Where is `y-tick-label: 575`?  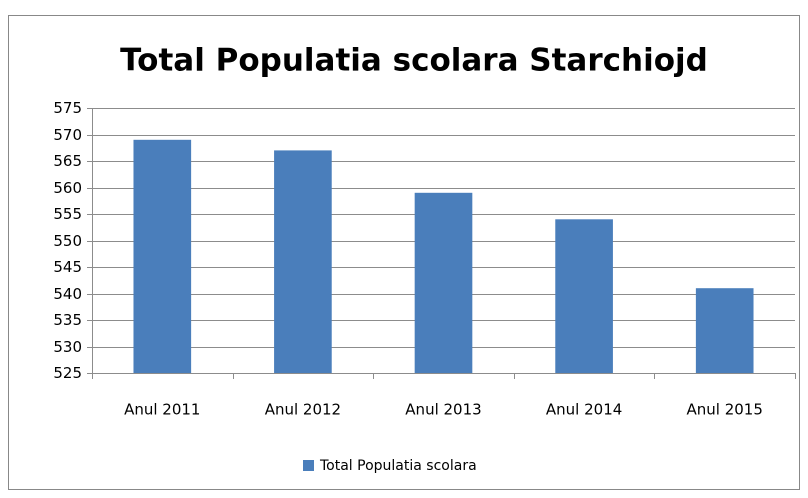
y-tick-label: 575 is located at coordinates (67, 108).